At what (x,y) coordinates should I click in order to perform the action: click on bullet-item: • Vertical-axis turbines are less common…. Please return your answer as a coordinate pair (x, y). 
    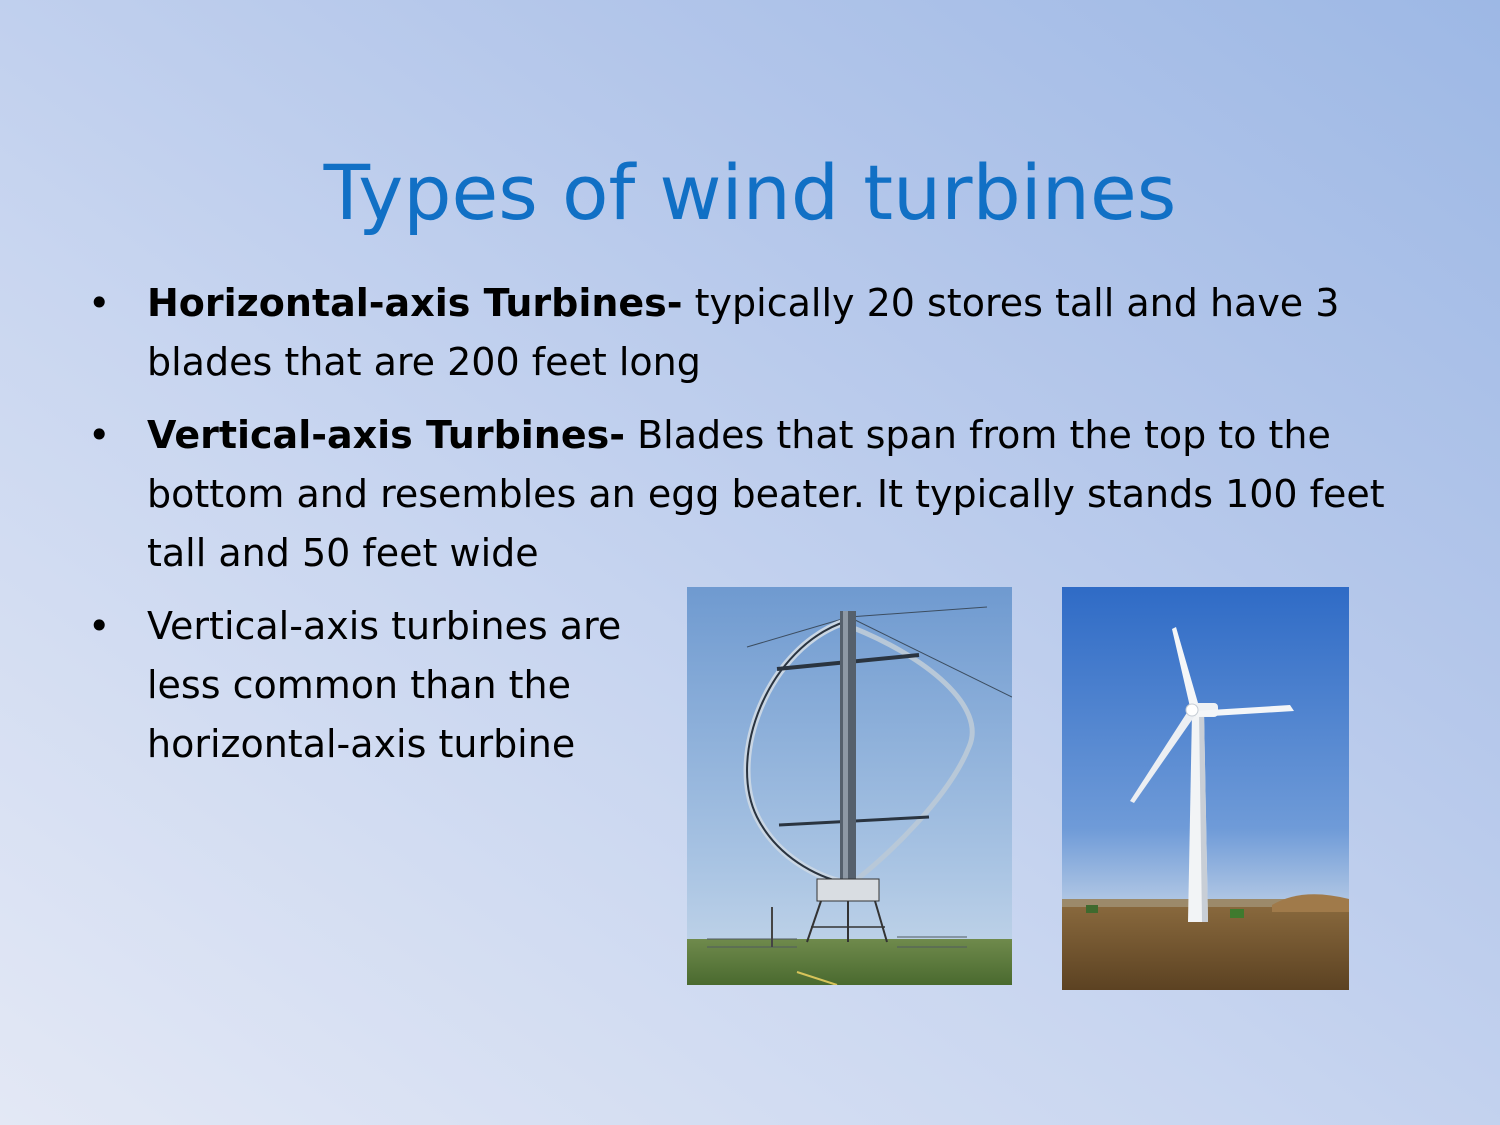
    Looking at the image, I should click on (382, 685).